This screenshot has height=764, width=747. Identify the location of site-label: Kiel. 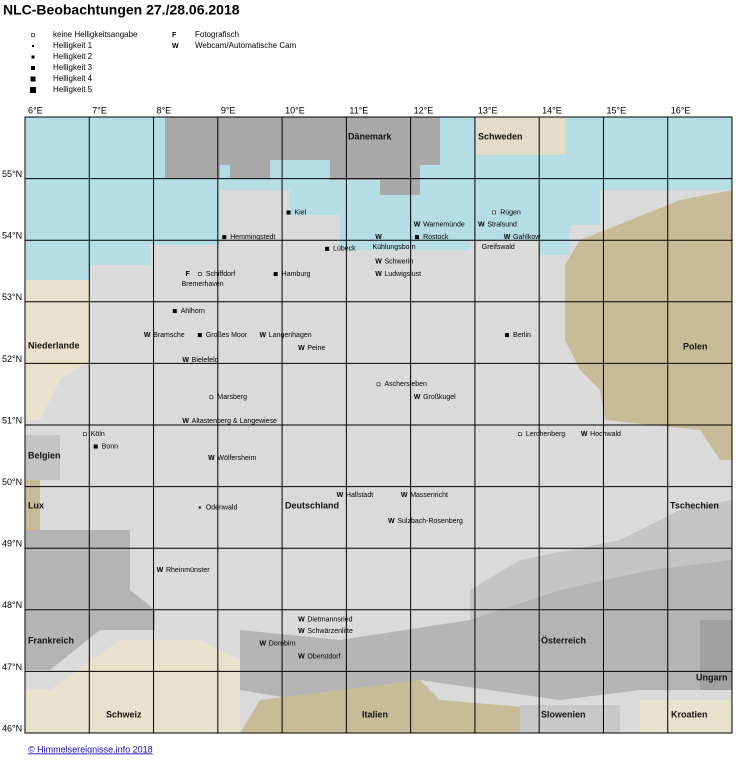
(301, 212).